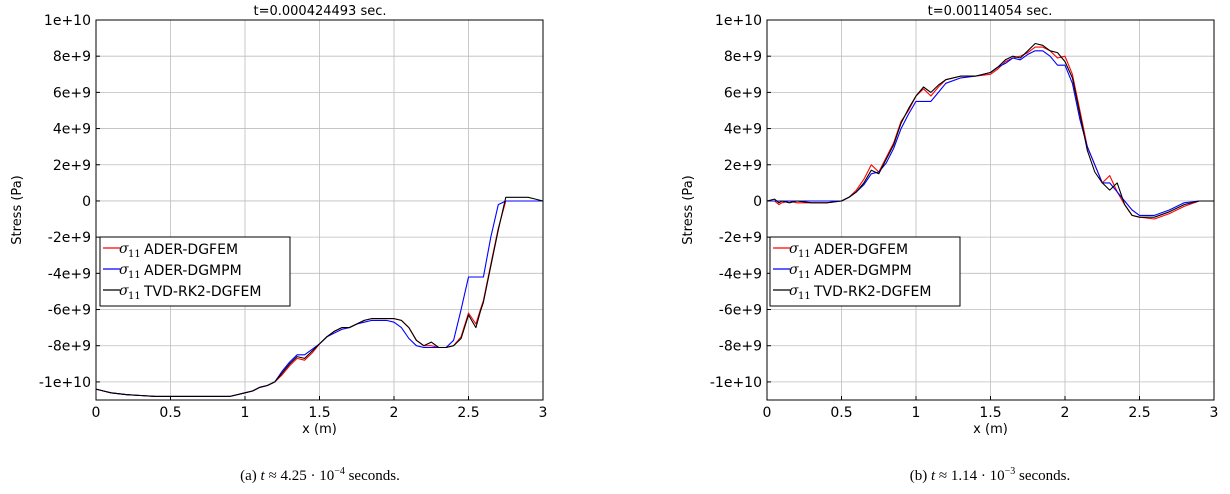 This screenshot has height=494, width=1230. I want to click on caption-exp: −3, so click(1010, 471).